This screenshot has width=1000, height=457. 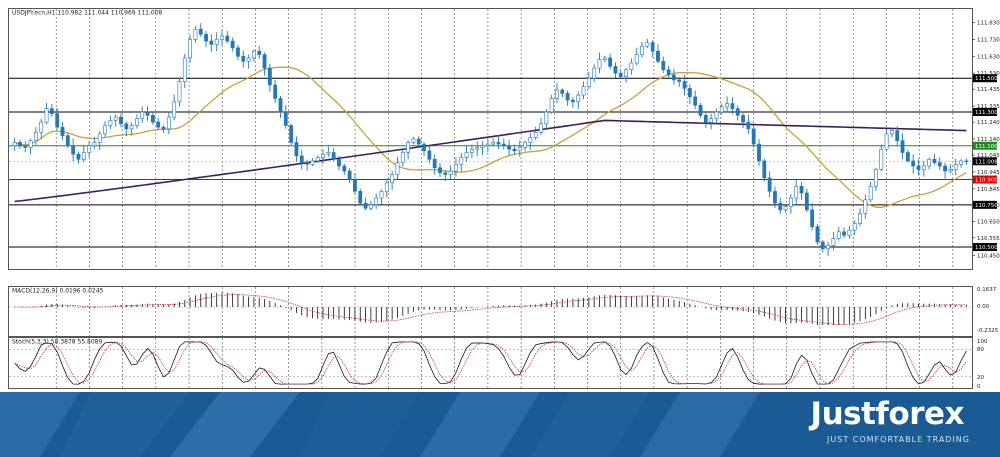 I want to click on level-tag-label-2: 111.100, so click(x=986, y=147).